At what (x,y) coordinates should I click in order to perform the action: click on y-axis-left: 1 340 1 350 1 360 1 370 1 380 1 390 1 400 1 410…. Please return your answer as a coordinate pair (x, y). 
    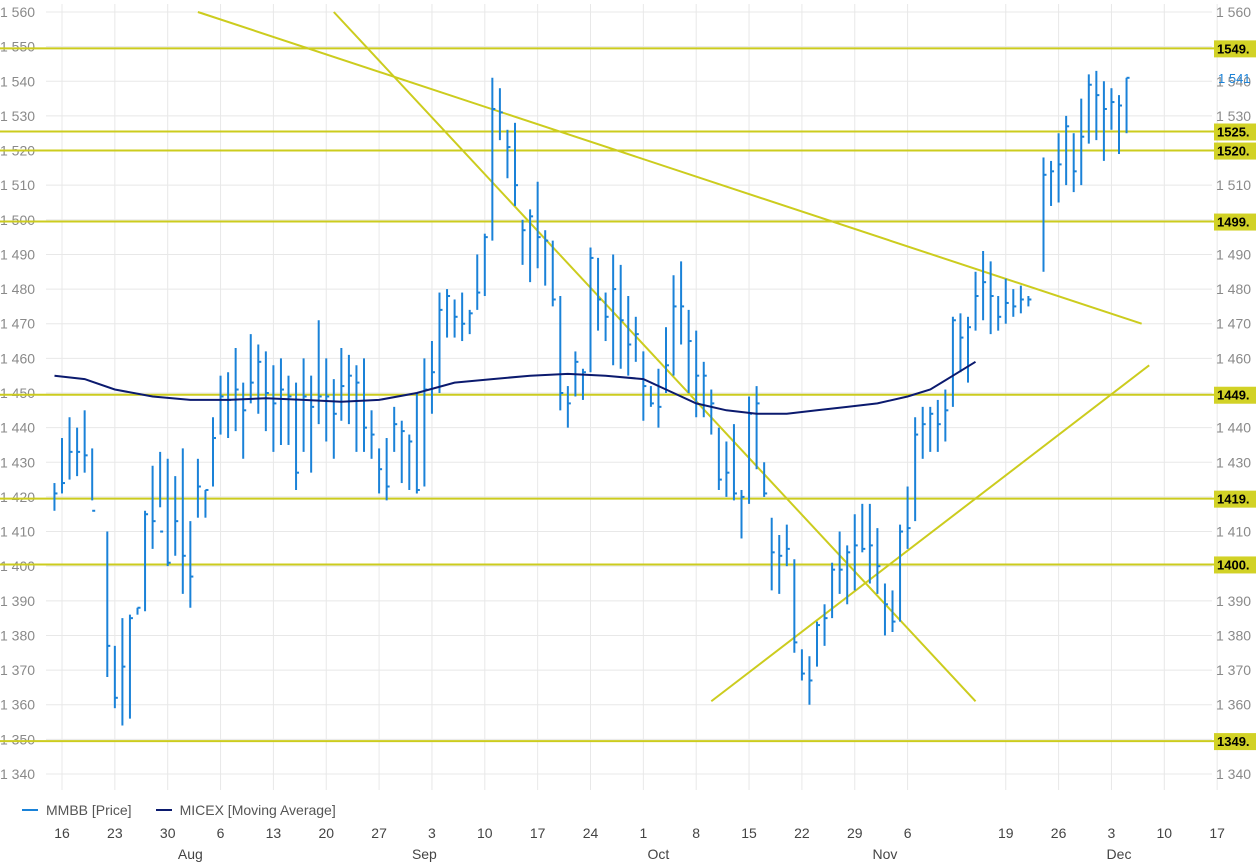
    Looking at the image, I should click on (17, 393).